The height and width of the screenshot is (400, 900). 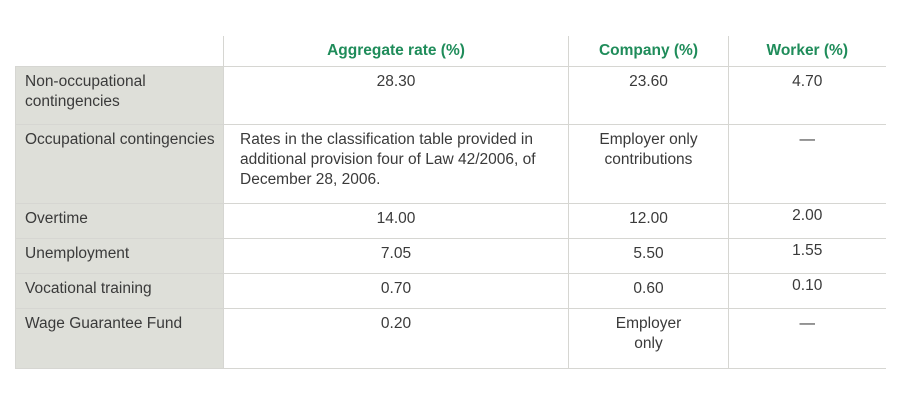 What do you see at coordinates (807, 95) in the screenshot?
I see `worker-cell: 4.70` at bounding box center [807, 95].